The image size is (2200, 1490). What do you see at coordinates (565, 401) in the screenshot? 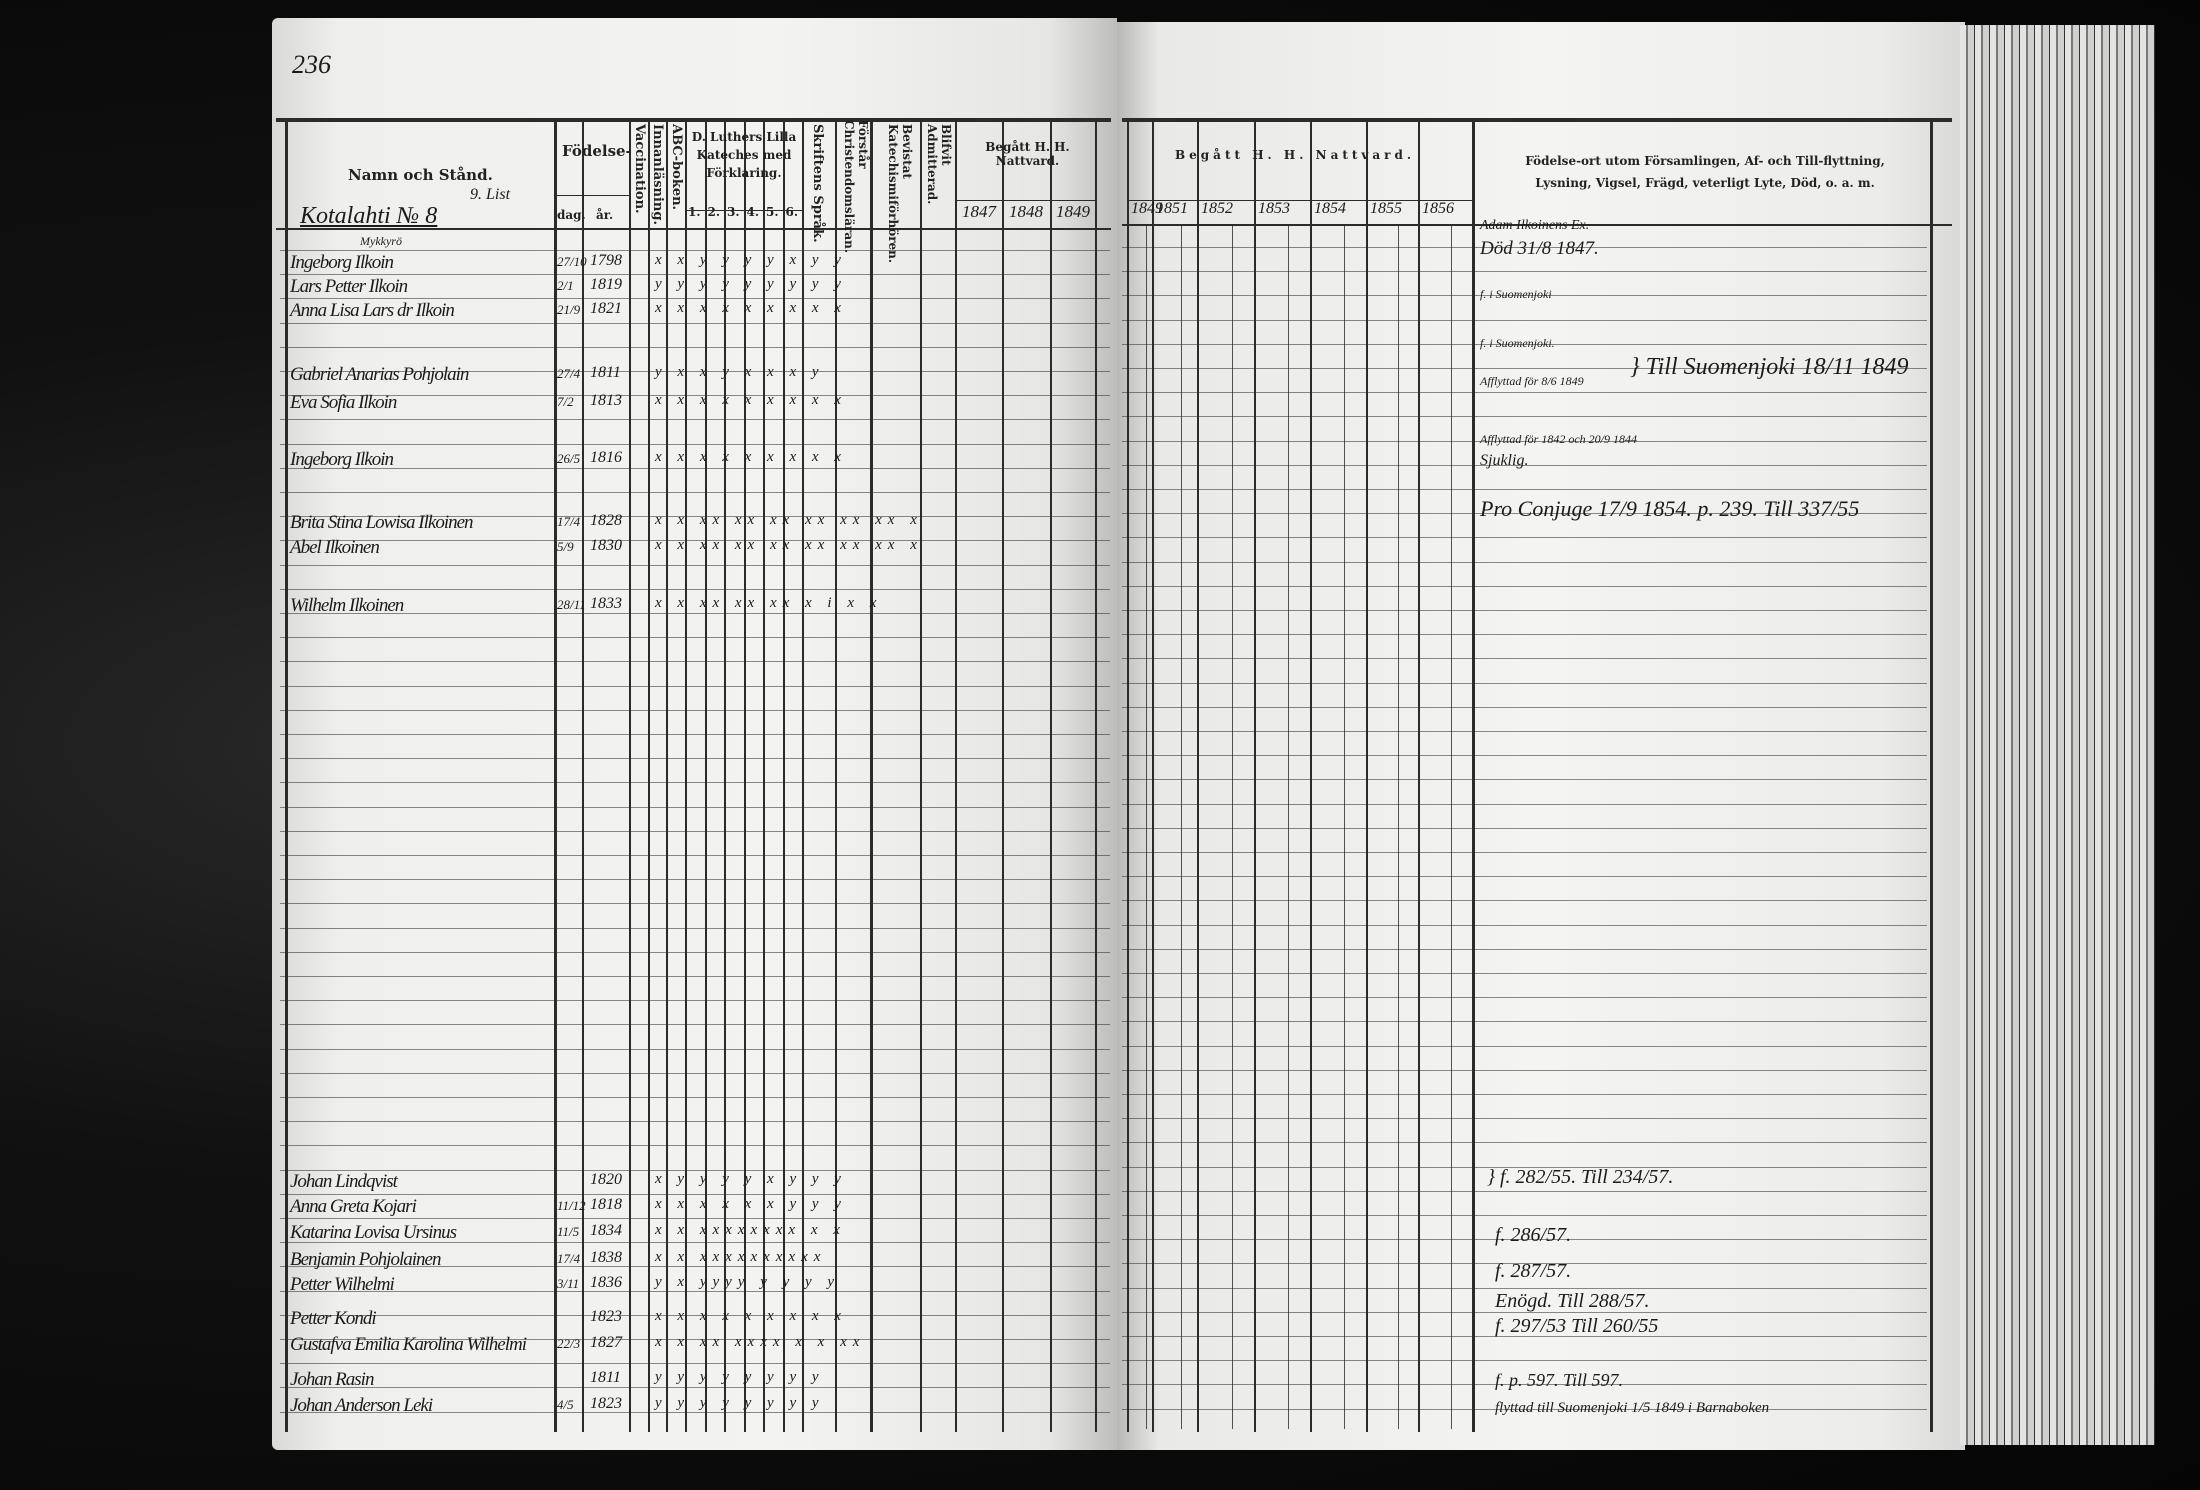
I see `entry-birth-day: 7/2` at bounding box center [565, 401].